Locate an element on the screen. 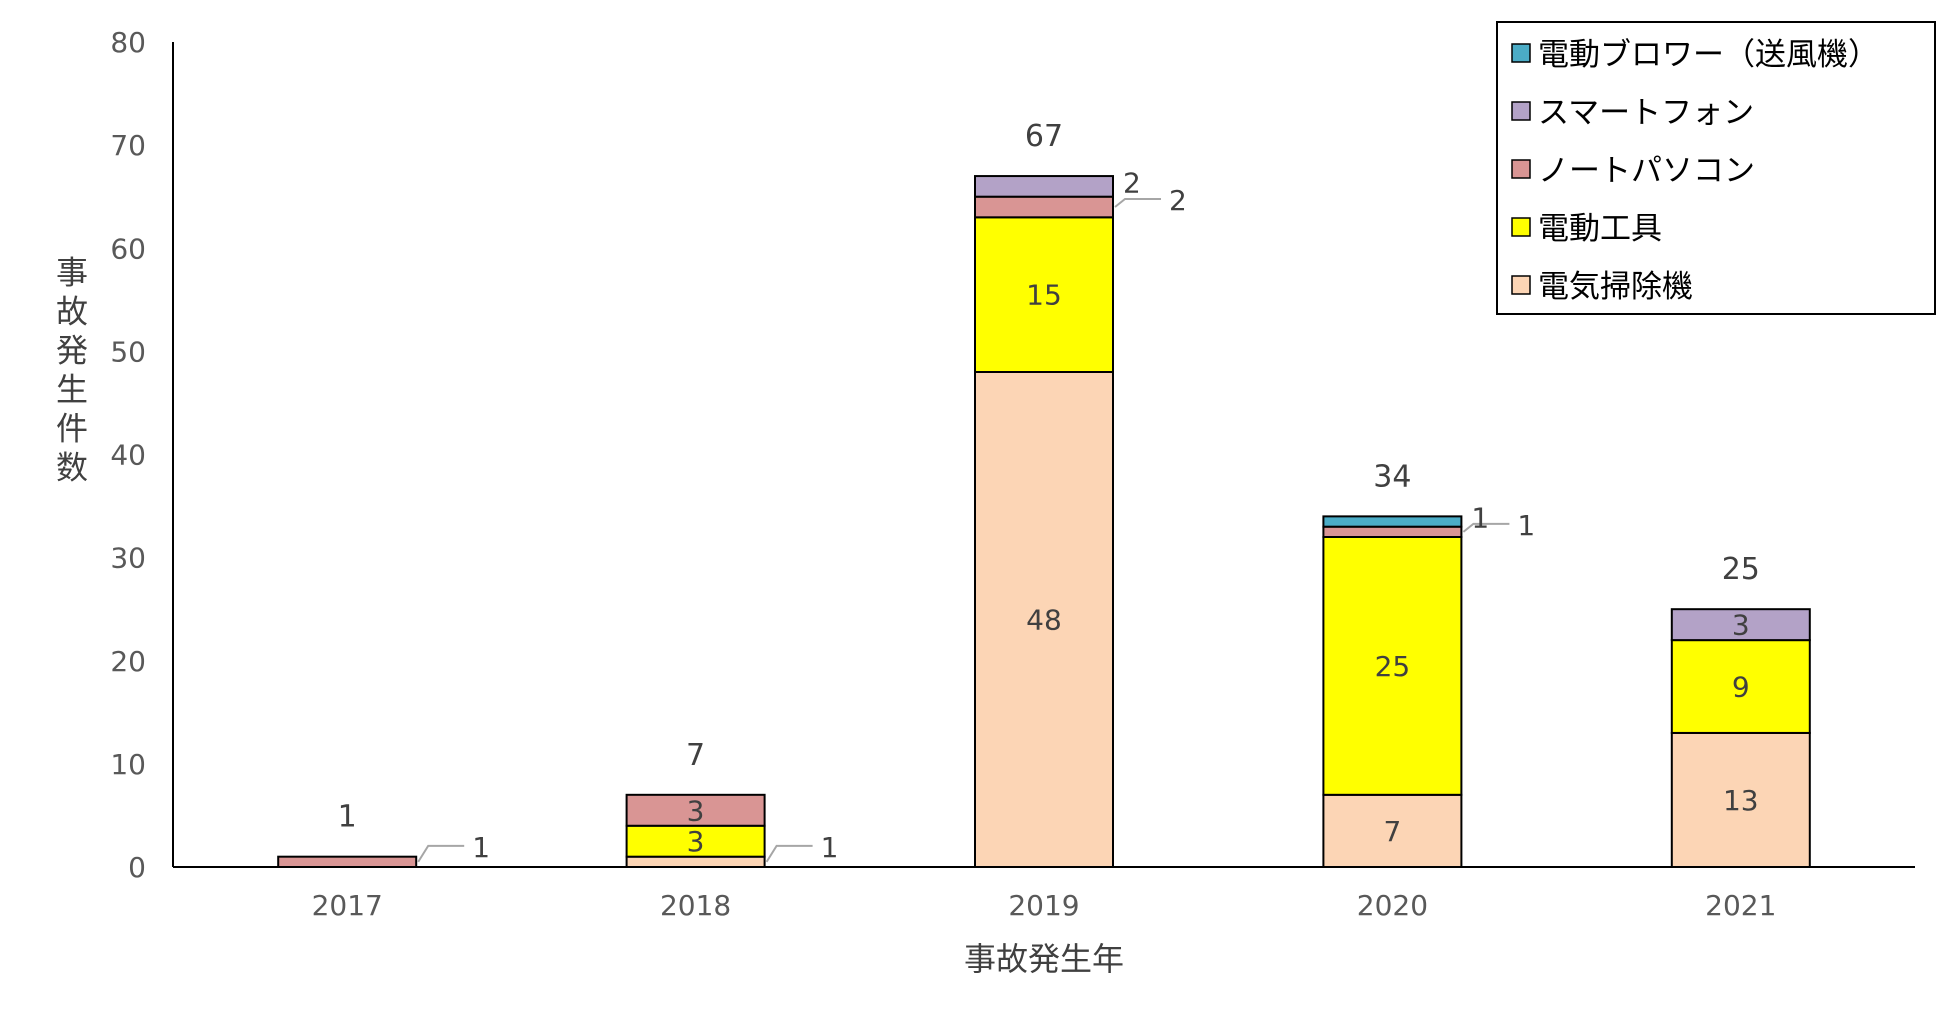  y-tick-label: 10 is located at coordinates (128, 764).